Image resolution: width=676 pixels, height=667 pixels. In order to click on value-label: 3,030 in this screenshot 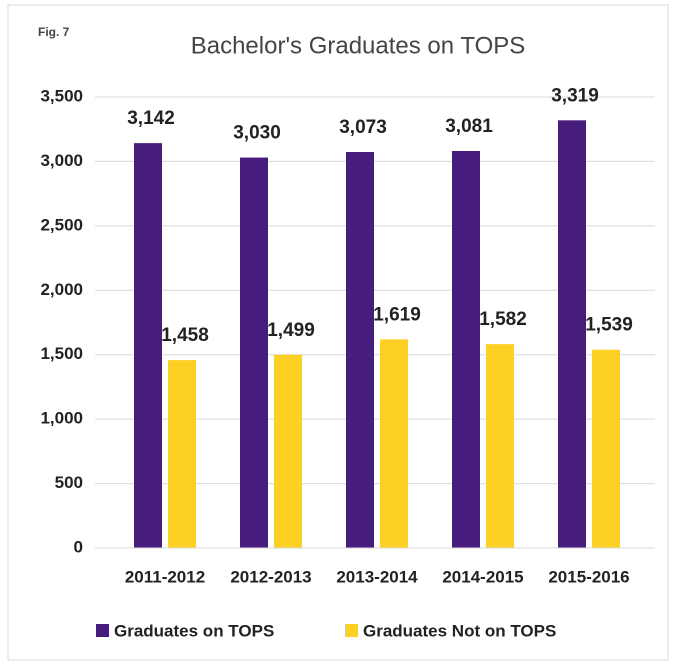, I will do `click(257, 133)`.